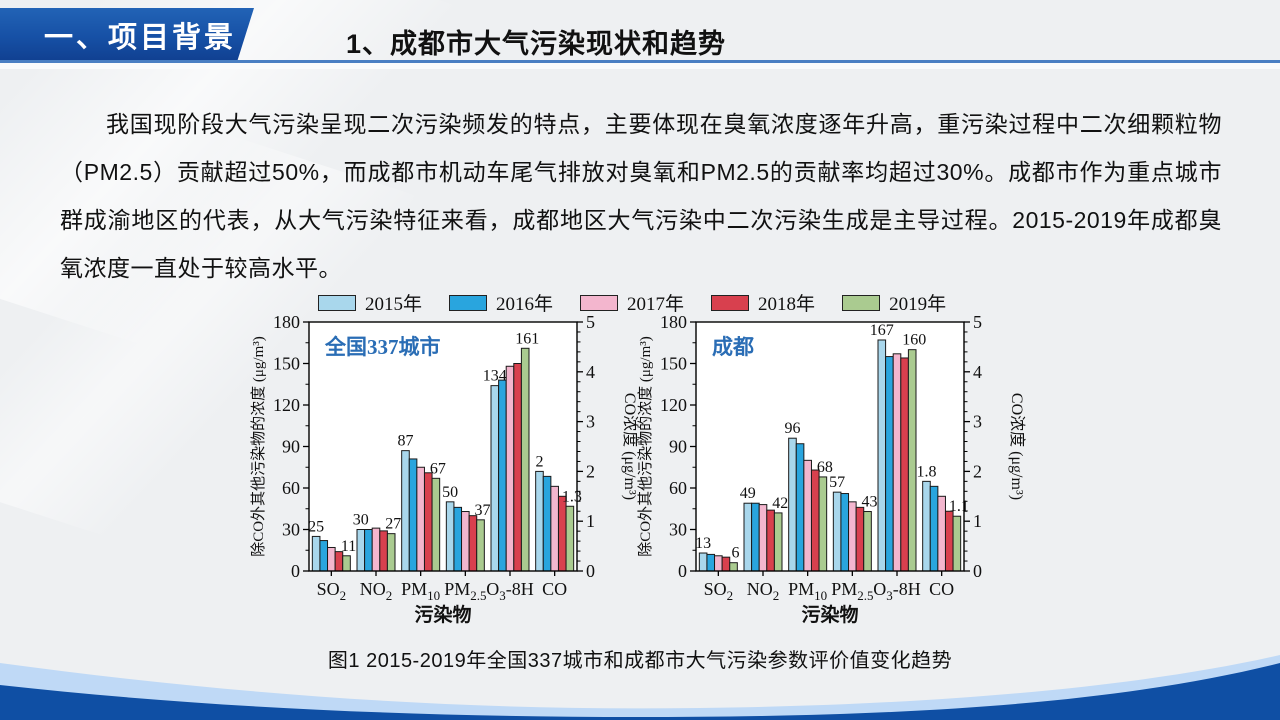  What do you see at coordinates (882, 330) in the screenshot?
I see `svg-text: 167` at bounding box center [882, 330].